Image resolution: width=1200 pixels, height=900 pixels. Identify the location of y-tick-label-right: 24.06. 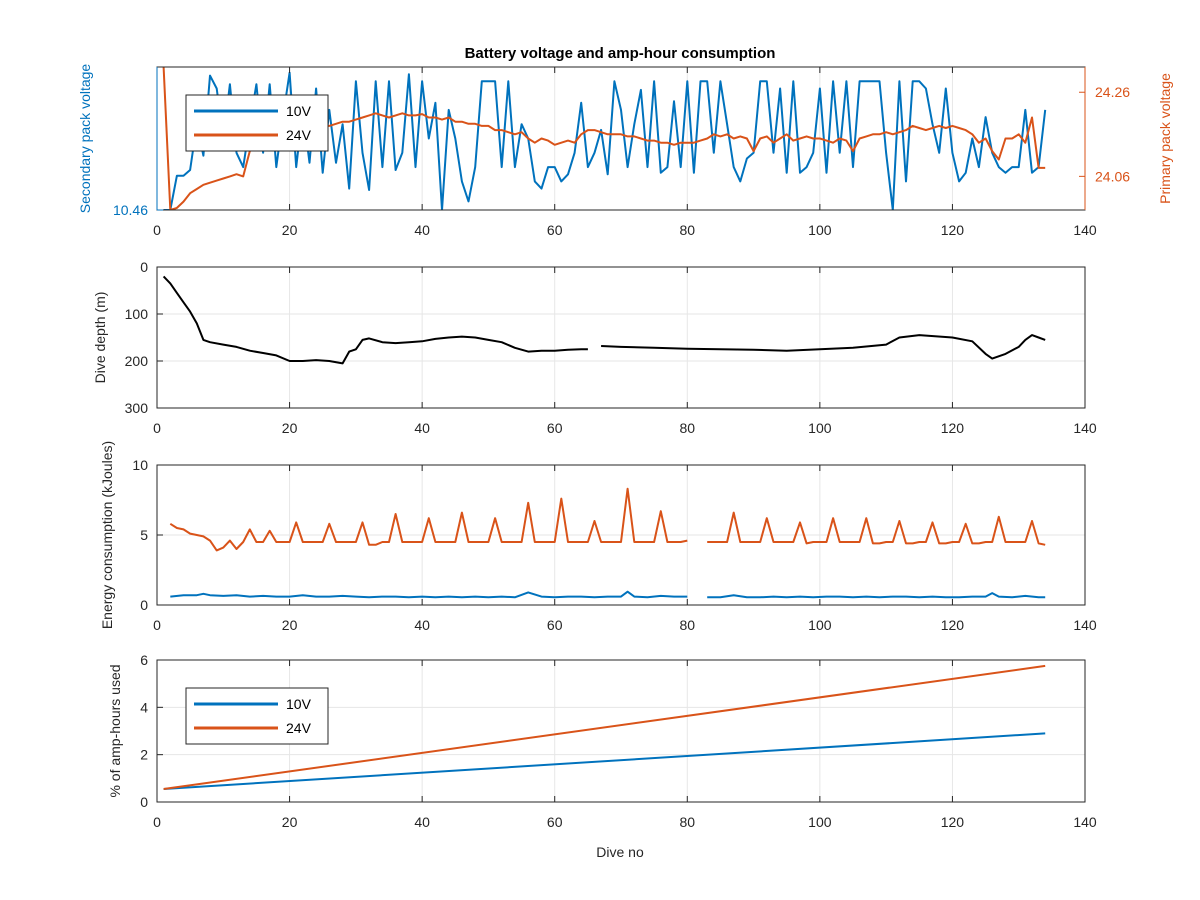
(1112, 176).